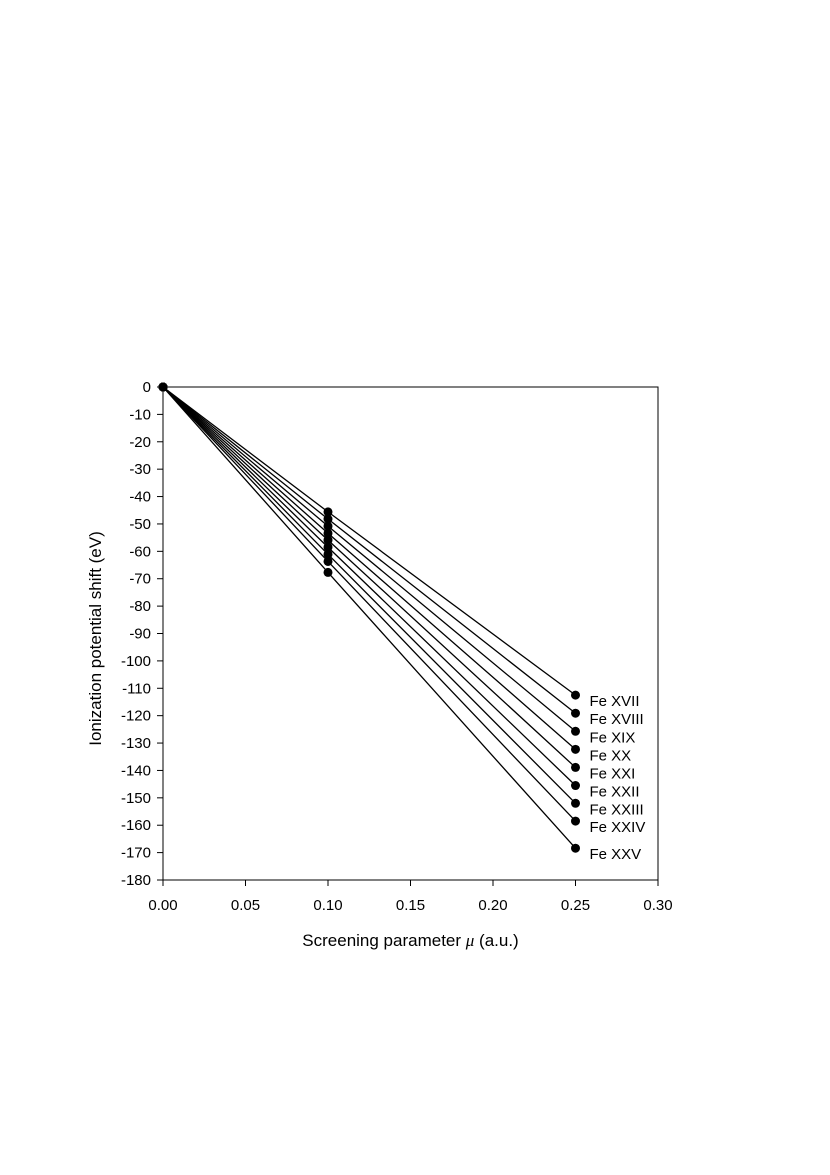 Image resolution: width=830 pixels, height=1175 pixels. I want to click on series-label: Fe XXIV, so click(618, 827).